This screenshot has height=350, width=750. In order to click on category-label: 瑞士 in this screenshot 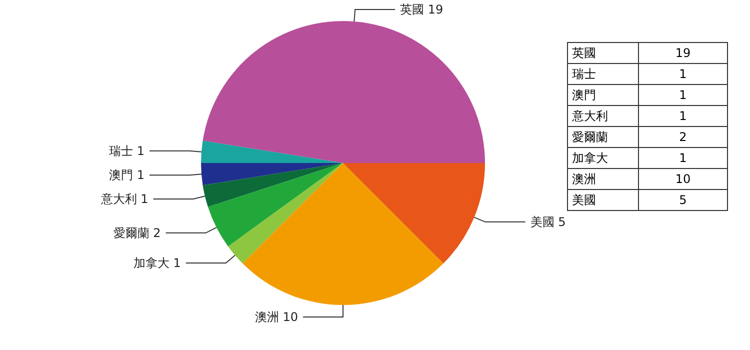, I will do `click(603, 74)`.